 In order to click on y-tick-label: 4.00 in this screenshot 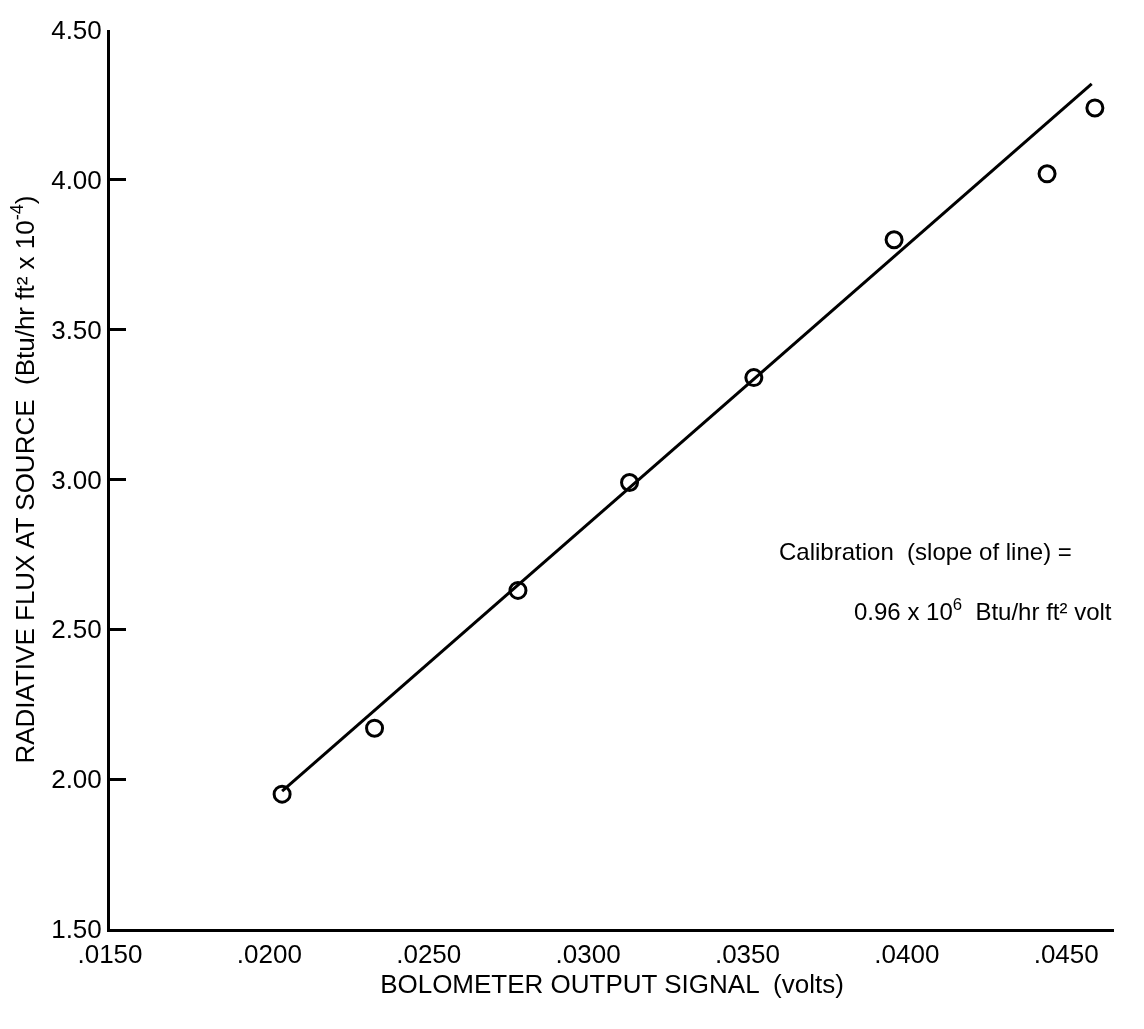, I will do `click(76, 179)`.